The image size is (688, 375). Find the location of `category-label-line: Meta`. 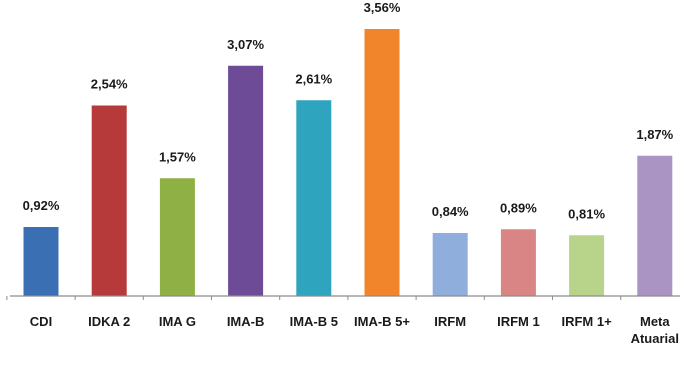

category-label-line: Meta is located at coordinates (655, 321).